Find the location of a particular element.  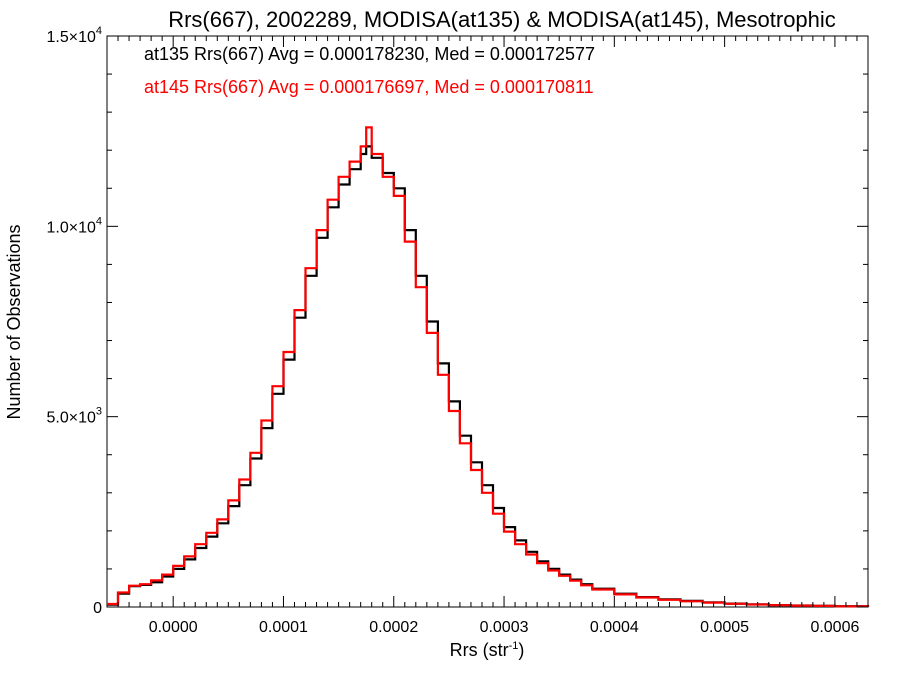

x-tick-label: 0.0004 is located at coordinates (614, 627).